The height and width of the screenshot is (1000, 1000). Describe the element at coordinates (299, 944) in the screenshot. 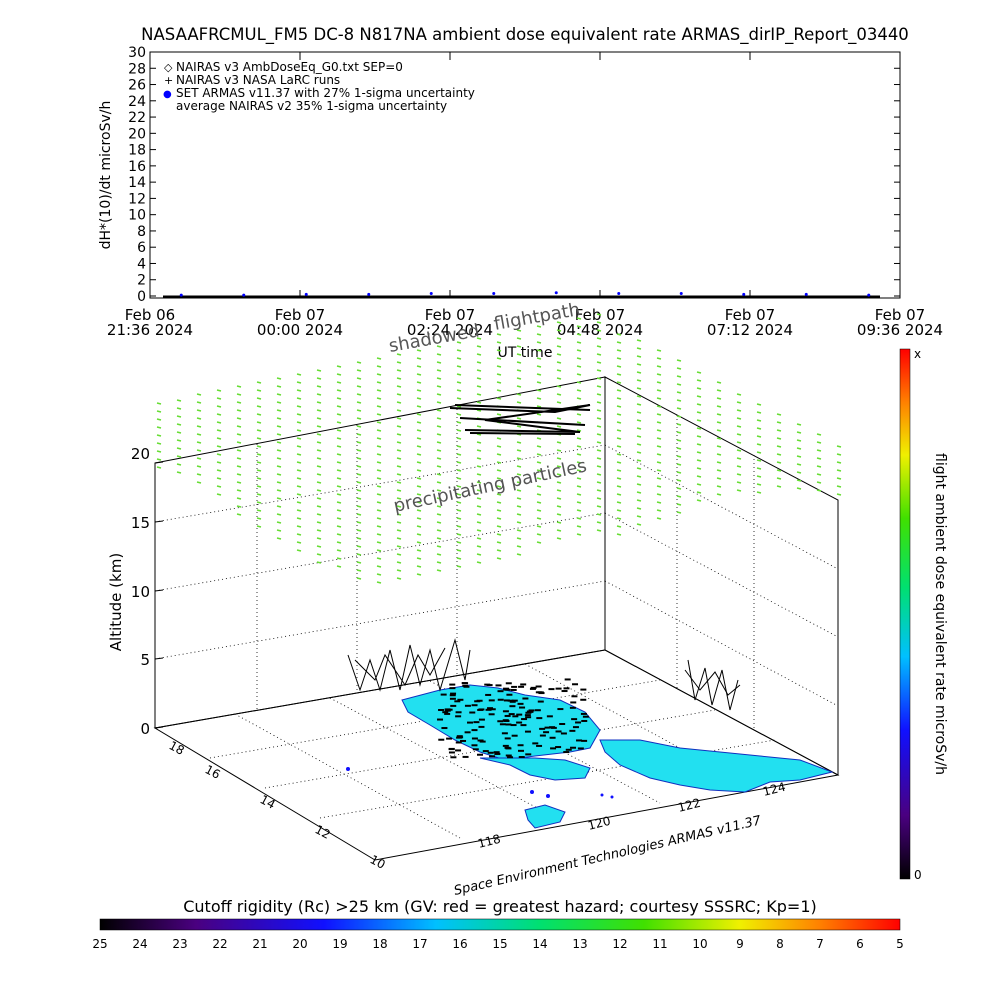

I see `cutoff-rigidity-tick-label: 20` at that location.